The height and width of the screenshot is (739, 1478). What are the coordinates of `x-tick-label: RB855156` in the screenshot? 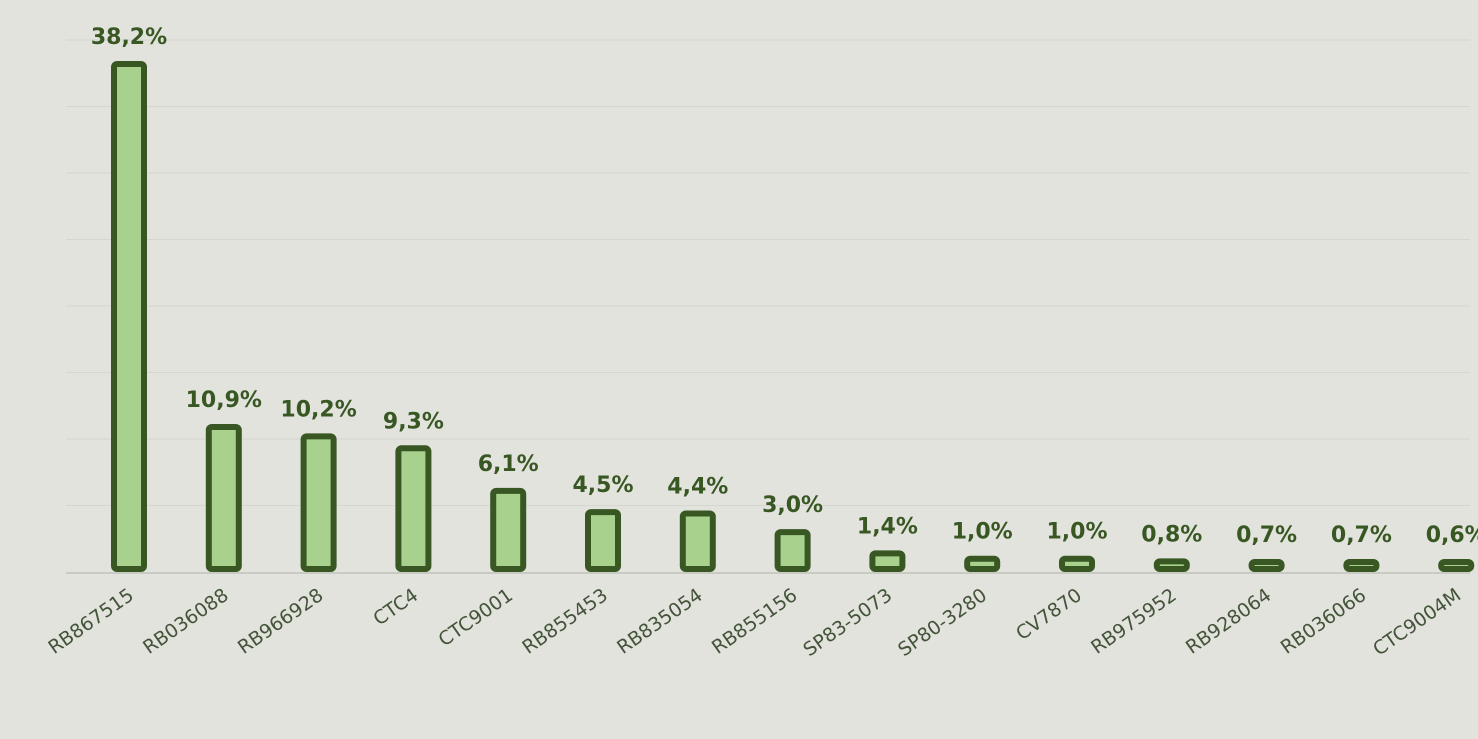 It's located at (755, 621).